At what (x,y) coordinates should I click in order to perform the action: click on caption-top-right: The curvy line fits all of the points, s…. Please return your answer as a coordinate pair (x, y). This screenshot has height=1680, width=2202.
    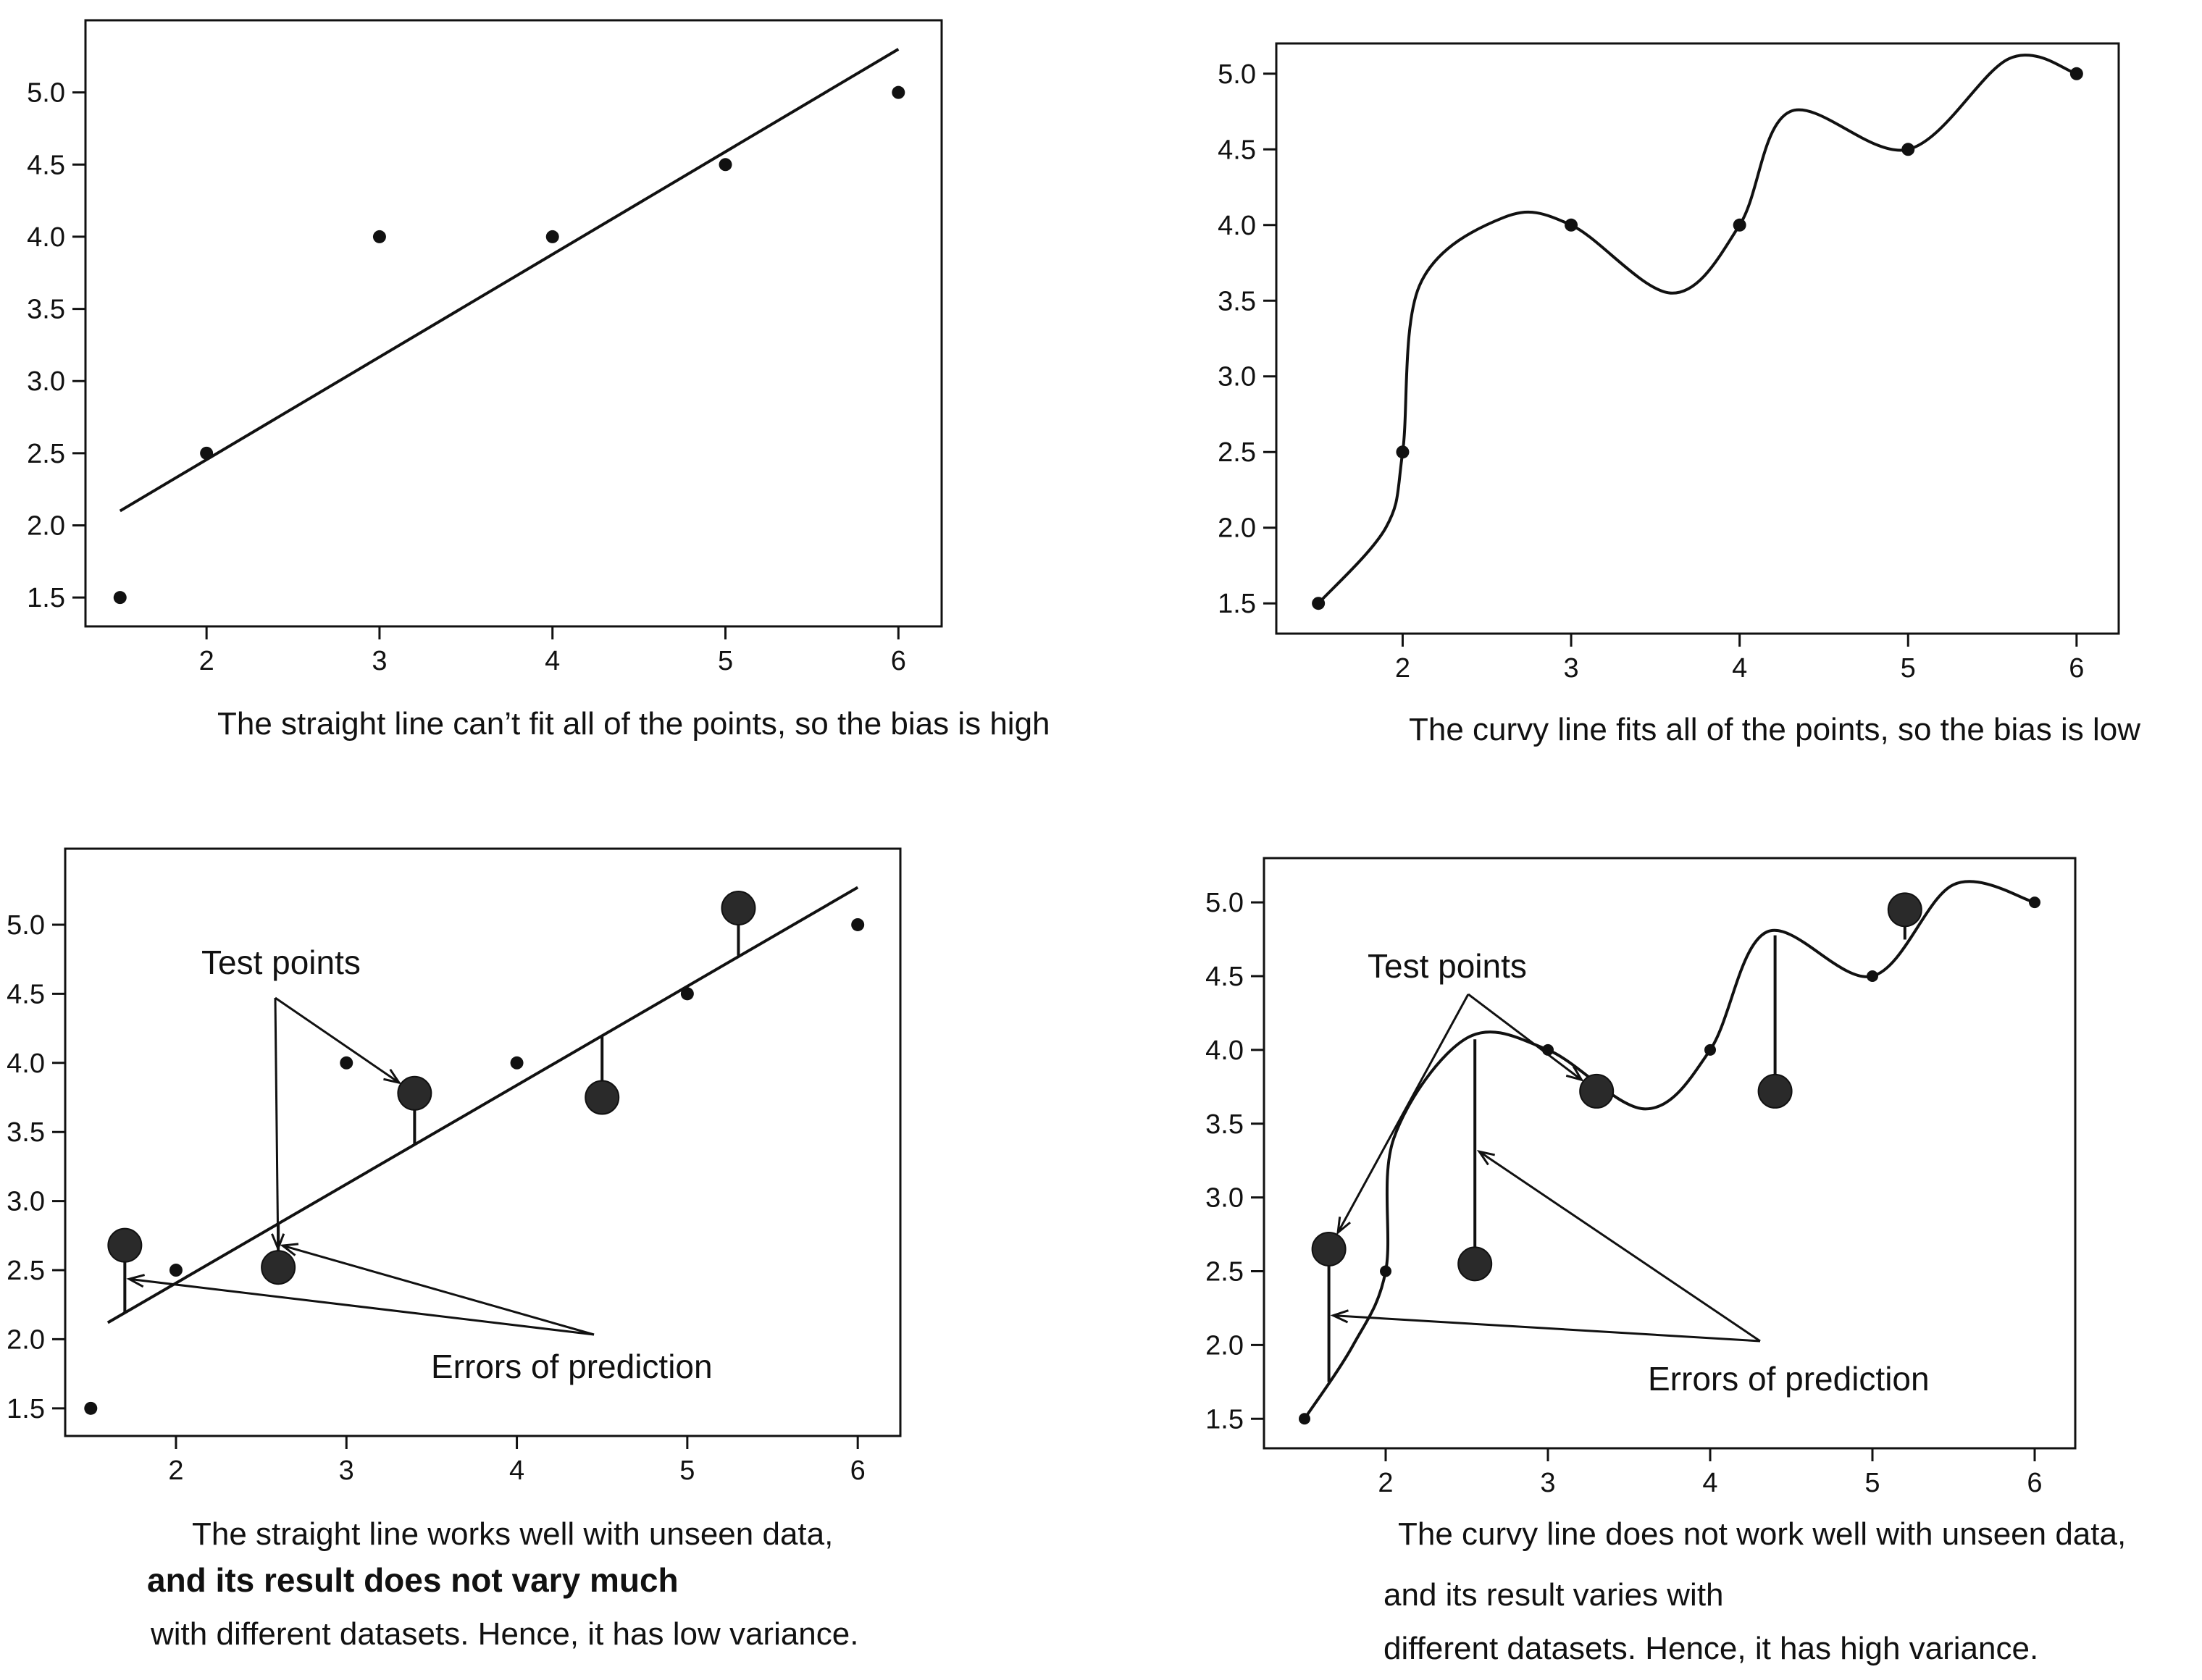
    Looking at the image, I should click on (1775, 729).